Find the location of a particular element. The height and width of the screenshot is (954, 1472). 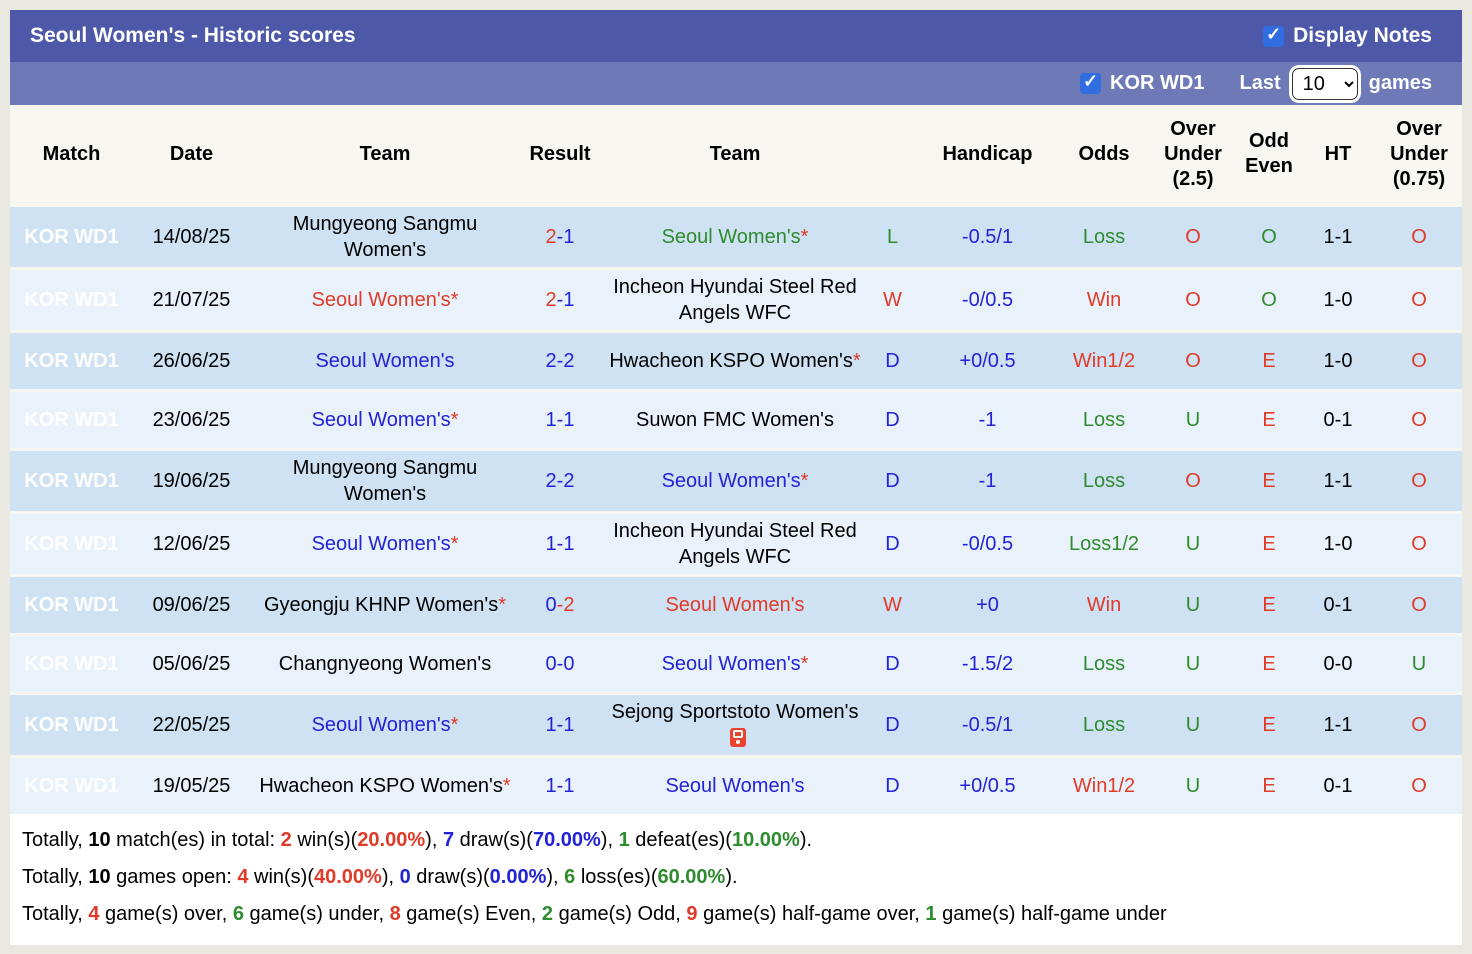

col-header-team-away: Team is located at coordinates (735, 153).